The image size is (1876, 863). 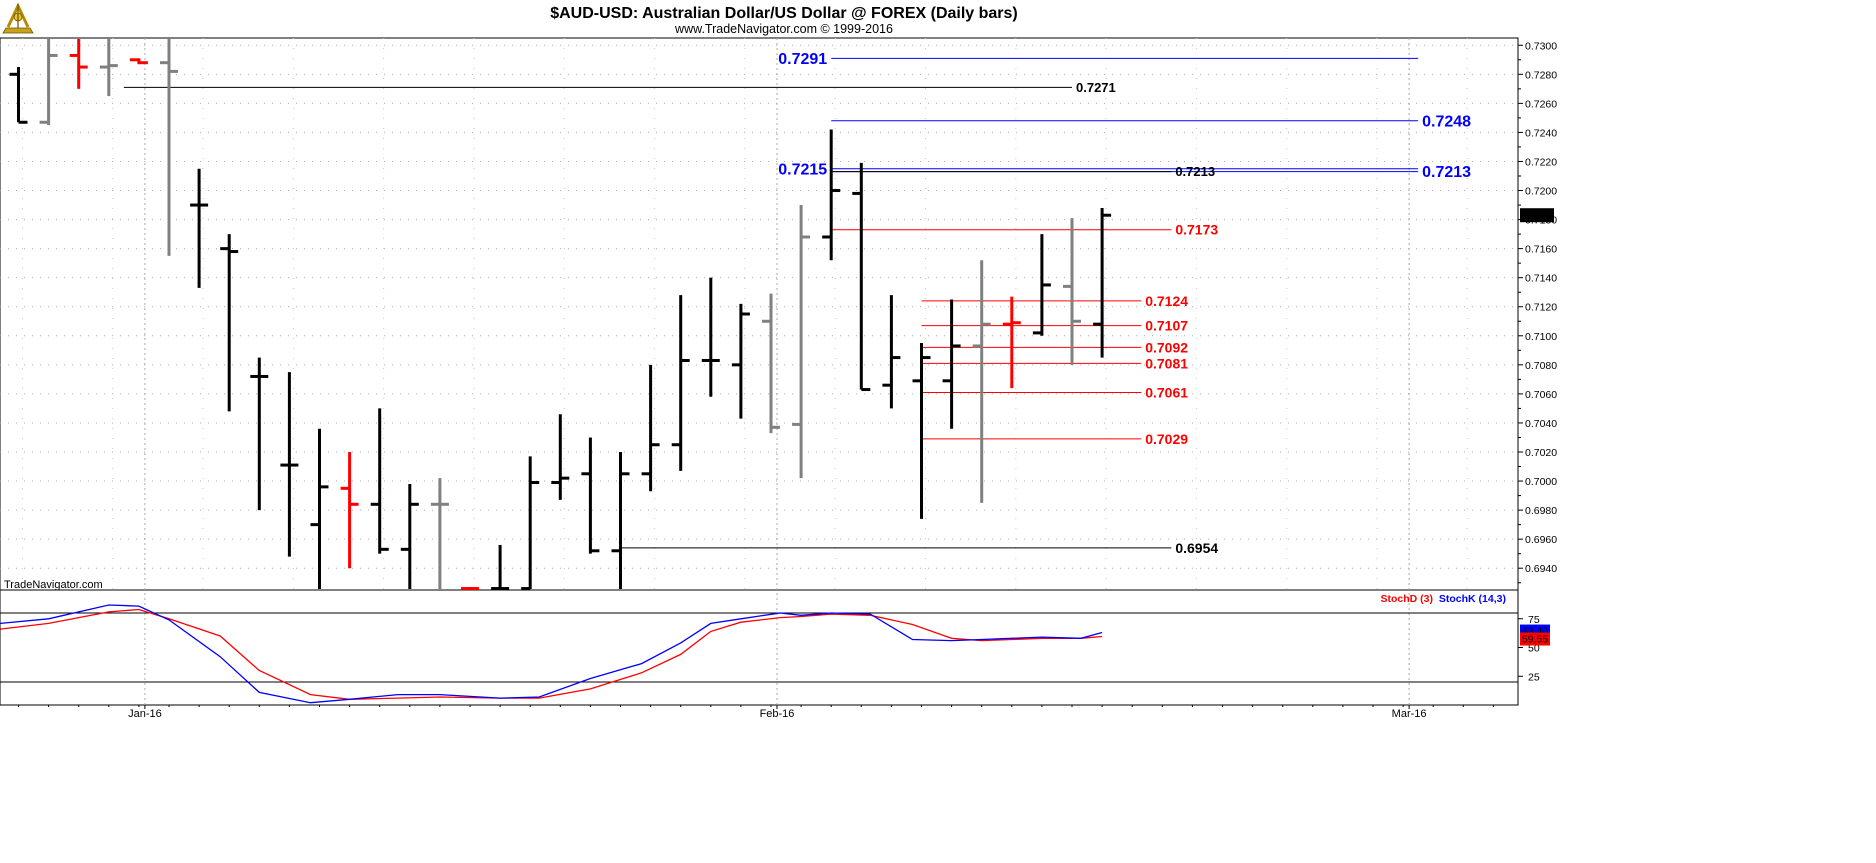 I want to click on price-tick-label-9: 0.7120, so click(x=1541, y=308).